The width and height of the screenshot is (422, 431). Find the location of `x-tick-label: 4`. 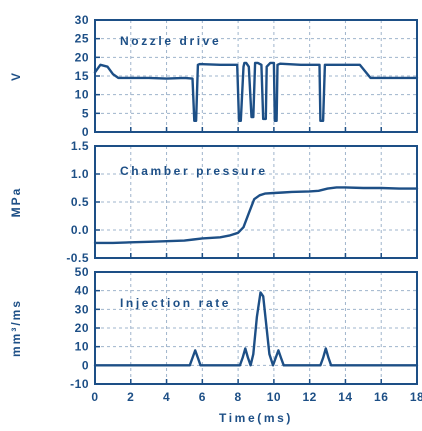

x-tick-label: 4 is located at coordinates (166, 397).